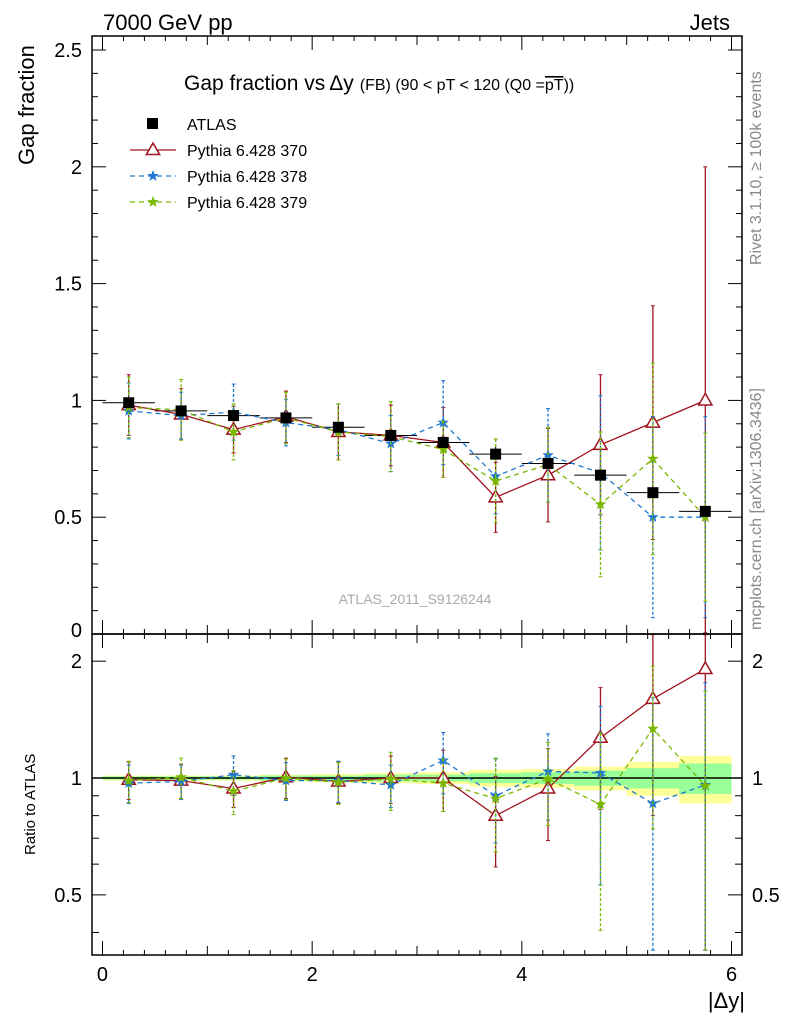 This screenshot has height=1024, width=786. I want to click on y-tick-label-bottom-left: 1, so click(76, 779).